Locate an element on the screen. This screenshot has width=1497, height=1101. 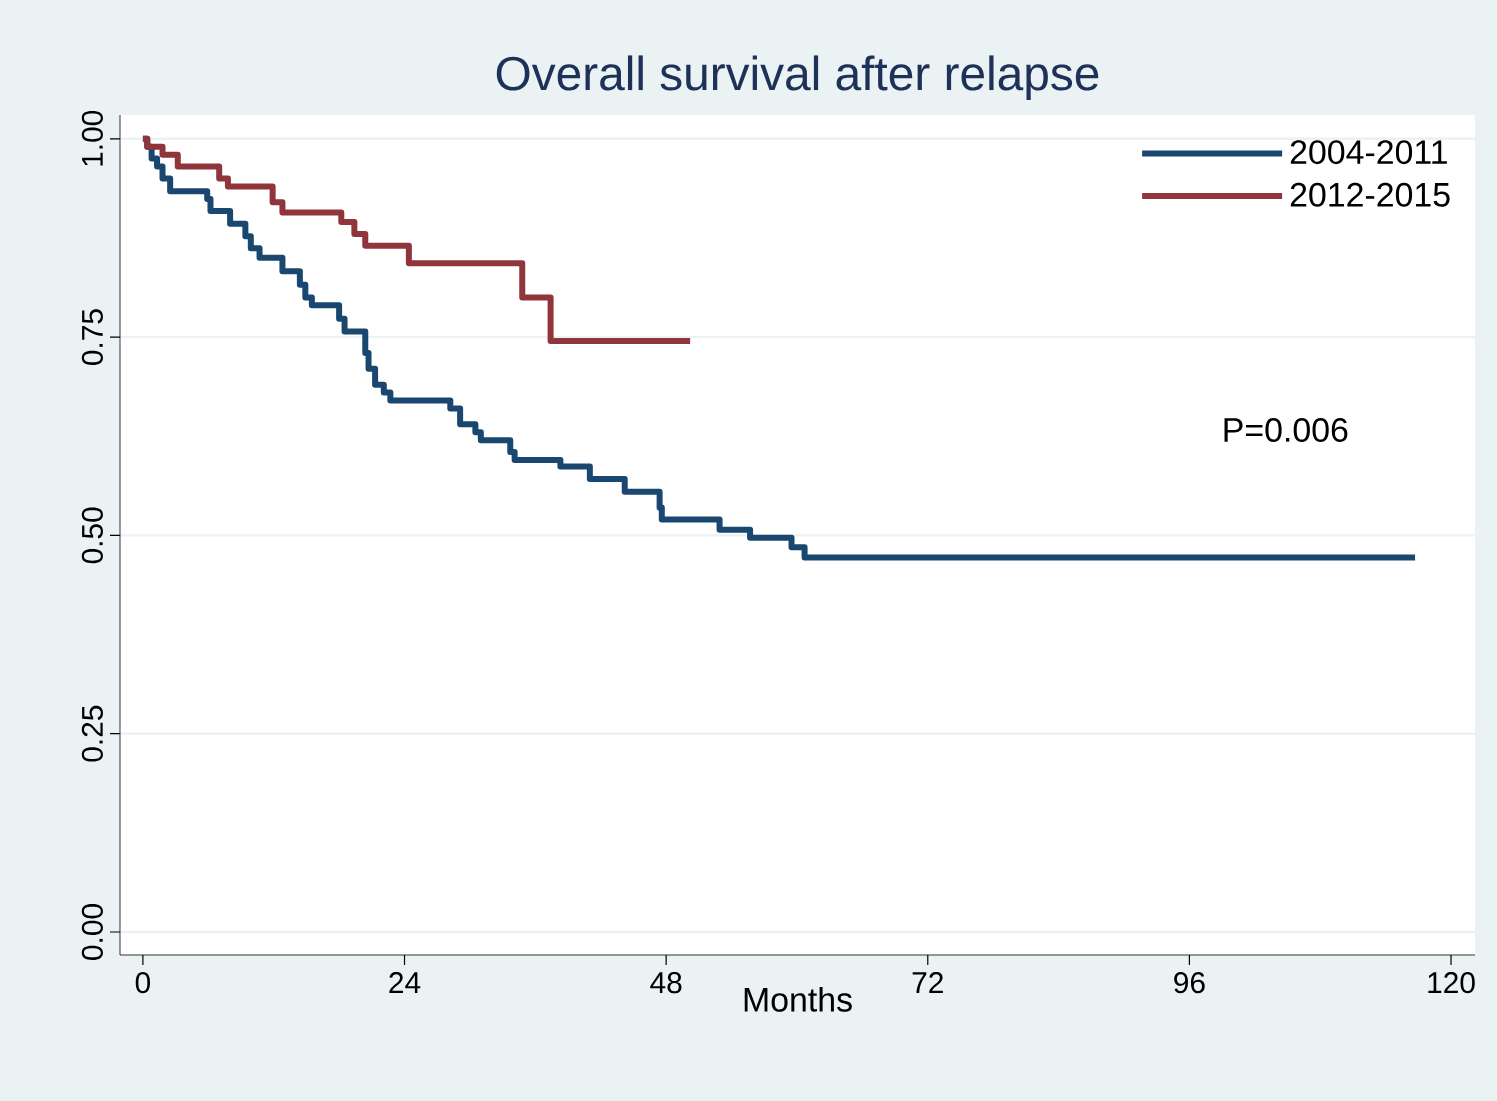
y-tick-label: 0.75 is located at coordinates (92, 337).